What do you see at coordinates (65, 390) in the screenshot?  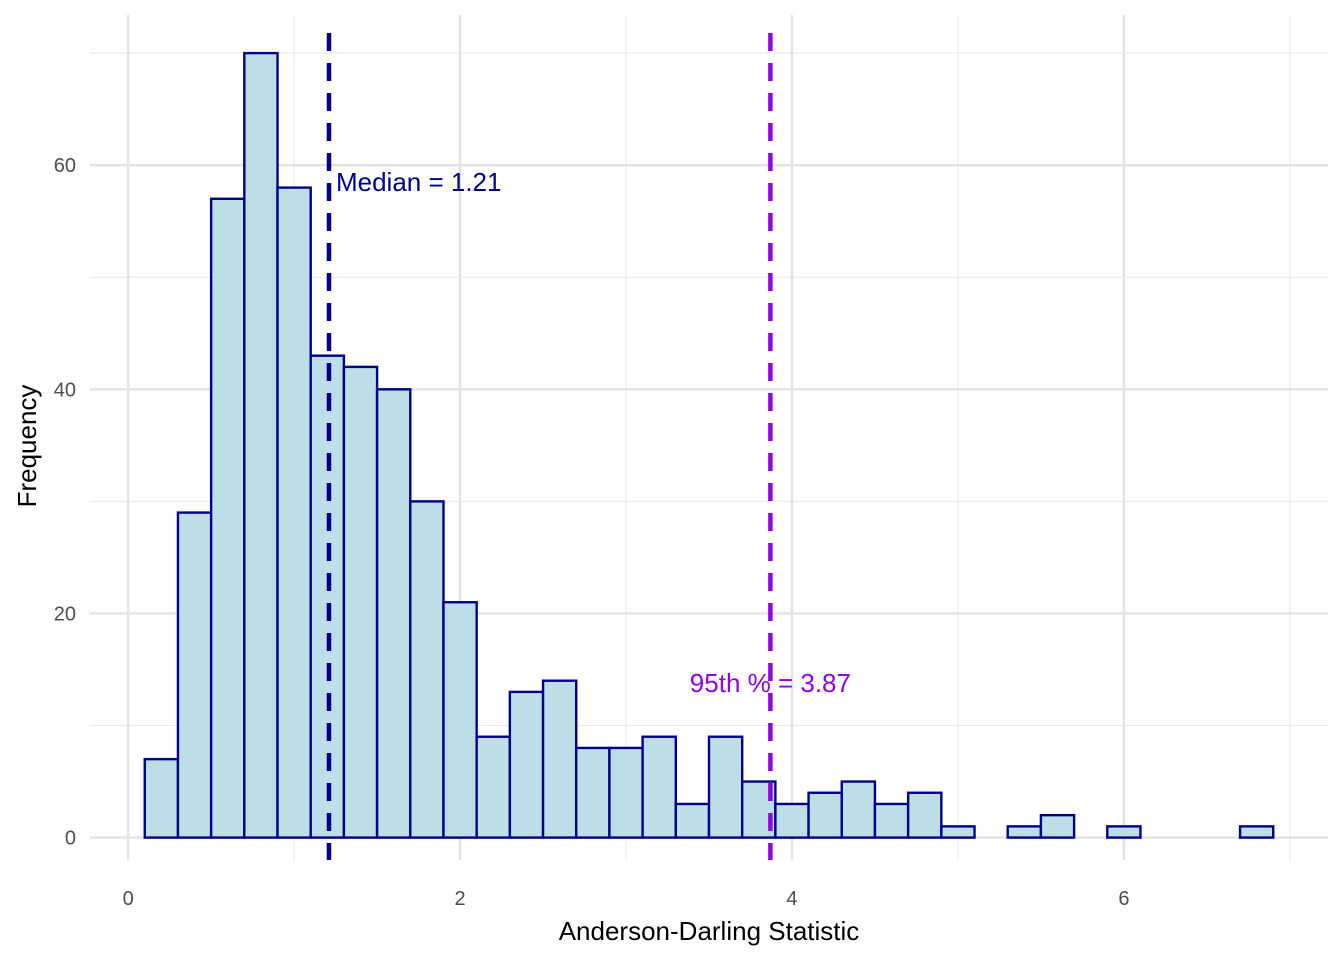 I see `y-tick-label: 40` at bounding box center [65, 390].